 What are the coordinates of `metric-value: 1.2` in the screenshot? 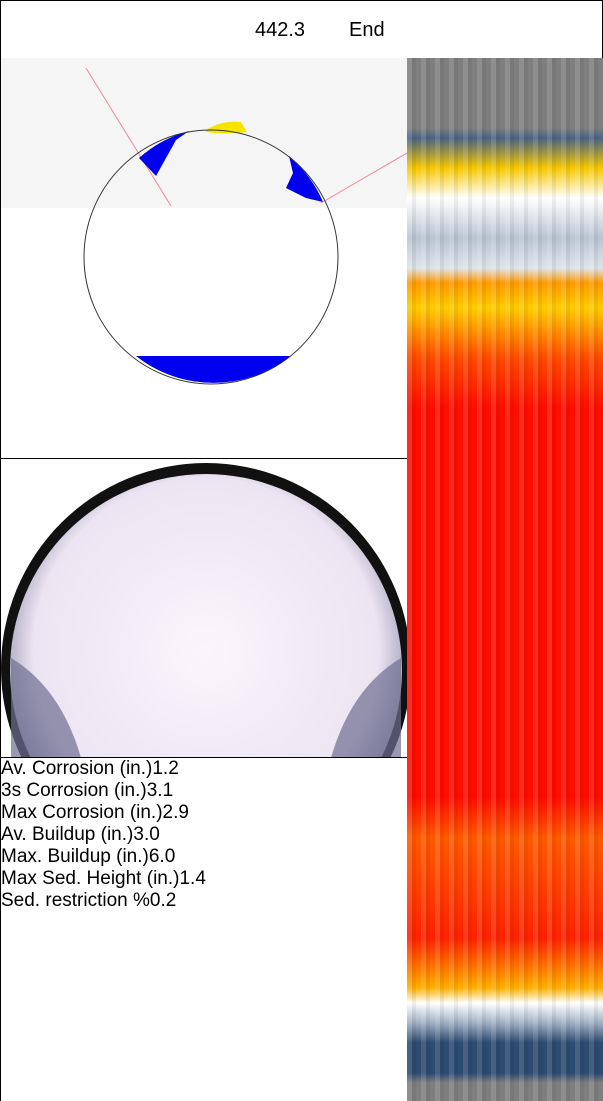 It's located at (165, 768).